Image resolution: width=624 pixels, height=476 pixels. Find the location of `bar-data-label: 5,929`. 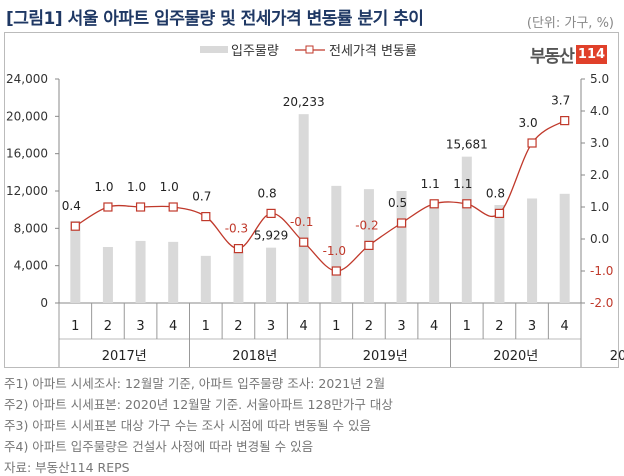

bar-data-label: 5,929 is located at coordinates (271, 236).